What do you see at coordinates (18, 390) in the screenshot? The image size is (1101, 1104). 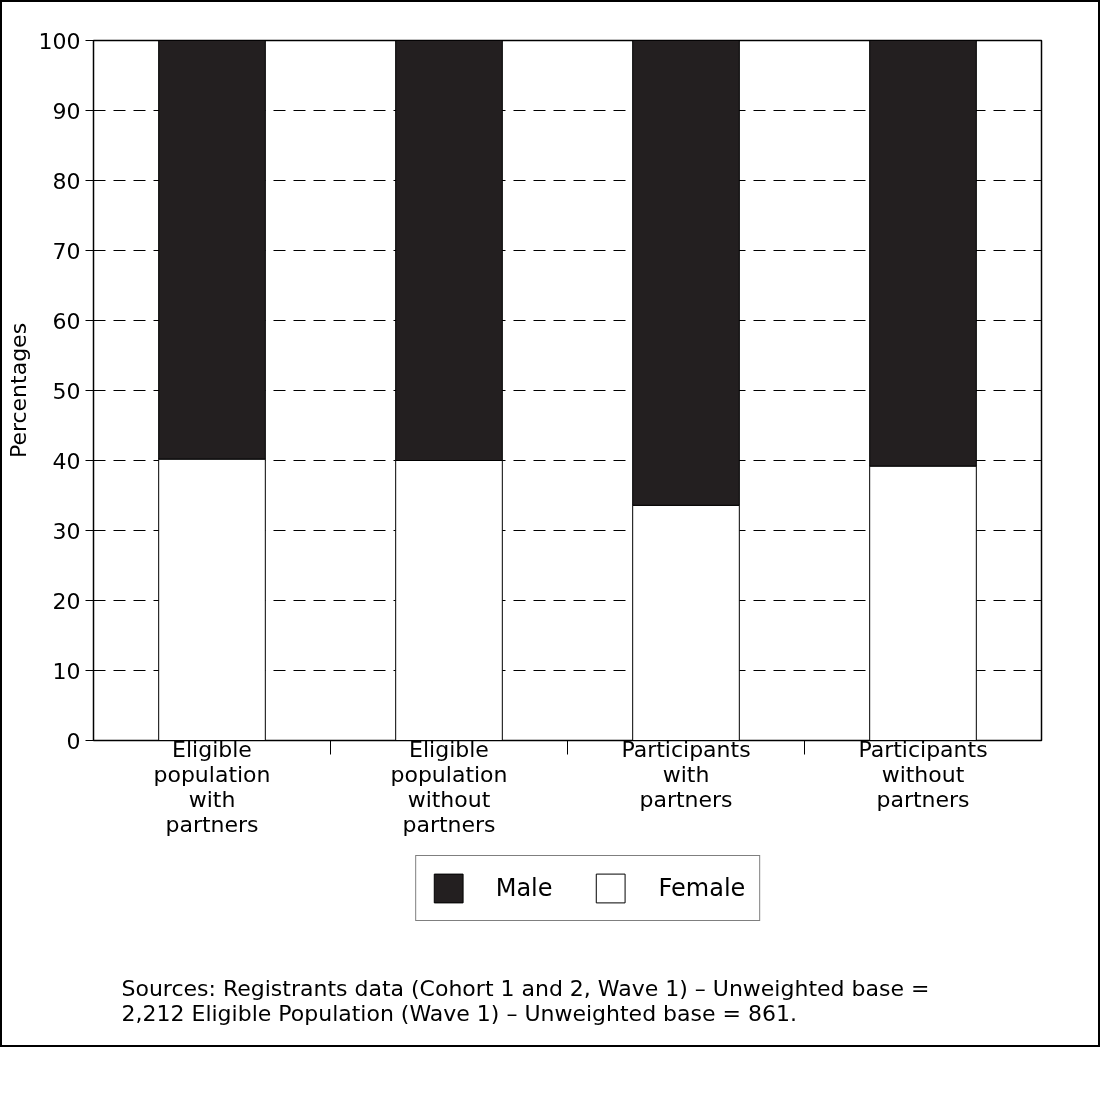 I see `y-axis-title: Percentages` at bounding box center [18, 390].